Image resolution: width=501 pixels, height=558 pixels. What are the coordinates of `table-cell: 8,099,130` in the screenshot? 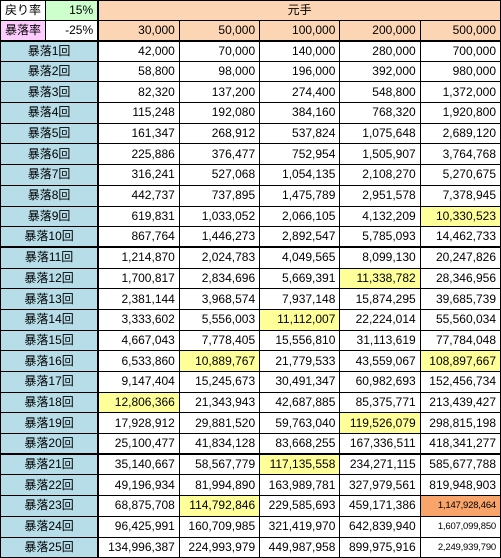 It's located at (380, 257).